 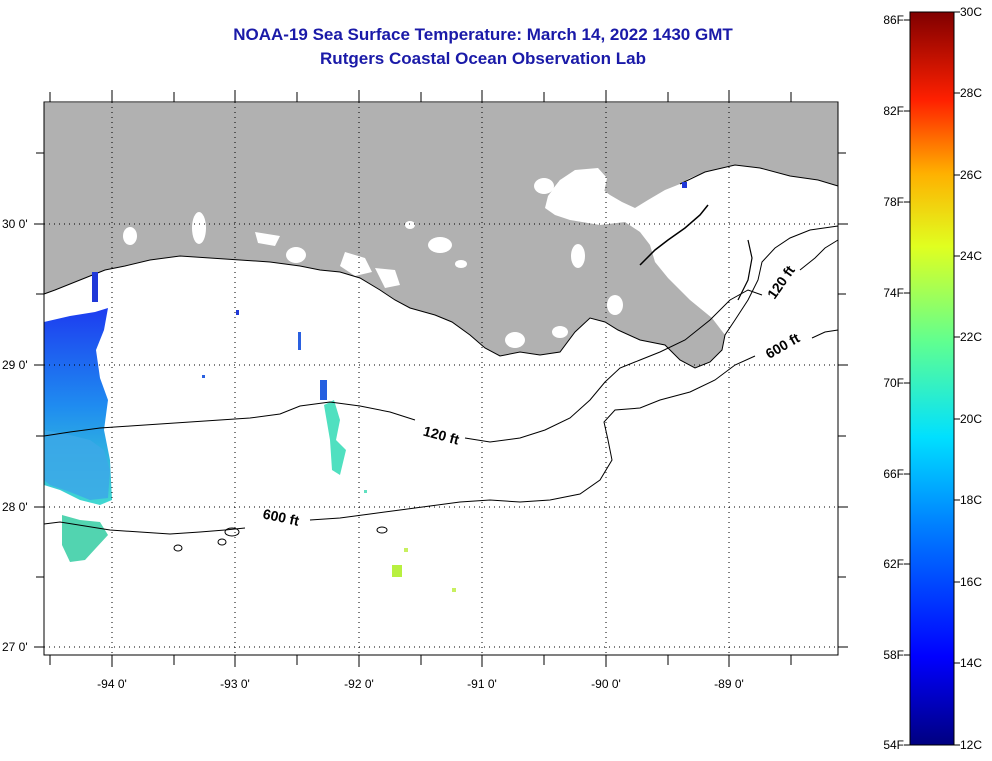 I want to click on cb-label-20c: 20C, so click(x=971, y=419).